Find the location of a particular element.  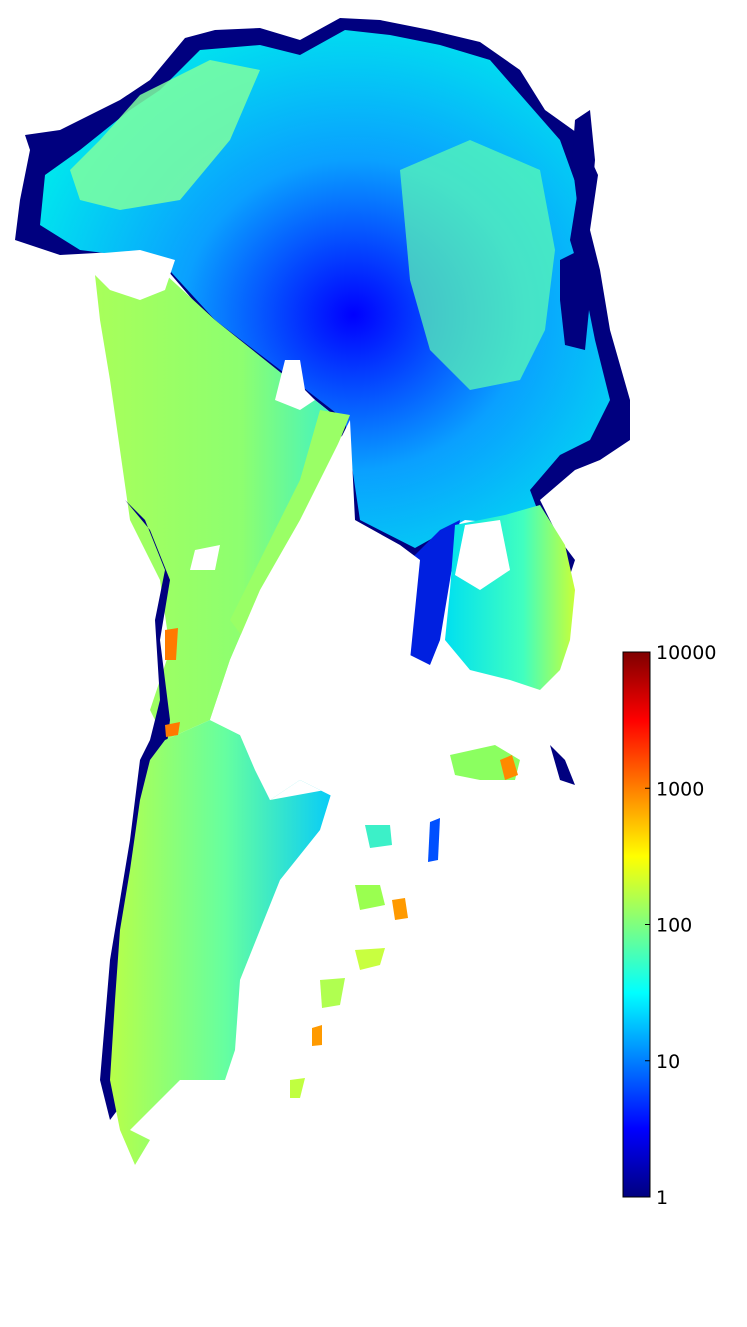

colorbar-ticks: 10000 1000 100 10 1 is located at coordinates (680, 925).